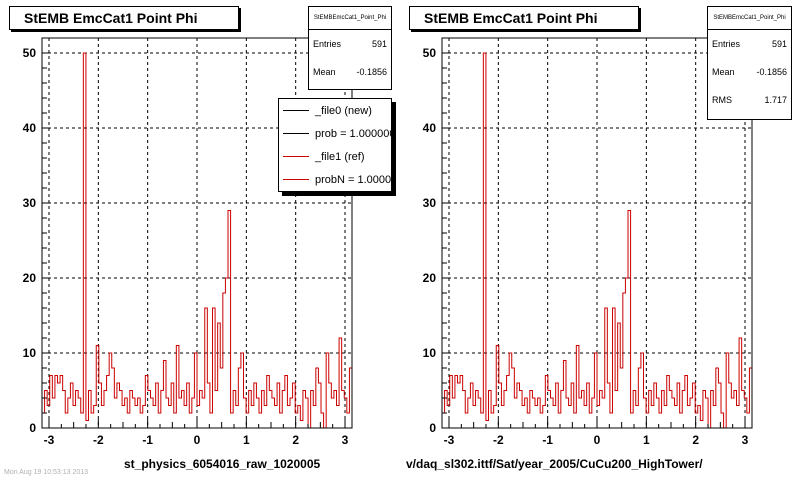  What do you see at coordinates (350, 72) in the screenshot?
I see `stats-row-mean: Mean -0.1856` at bounding box center [350, 72].